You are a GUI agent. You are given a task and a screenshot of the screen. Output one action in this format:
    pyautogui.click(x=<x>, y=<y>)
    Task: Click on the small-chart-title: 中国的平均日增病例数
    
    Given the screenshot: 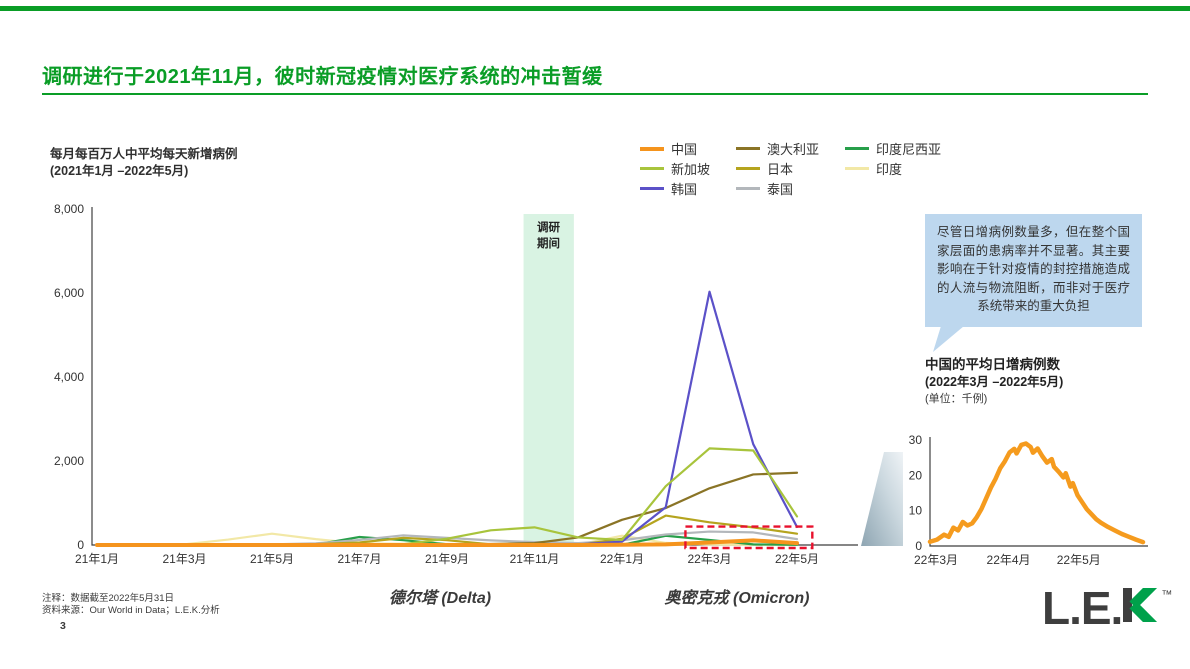 What is the action you would take?
    pyautogui.click(x=992, y=364)
    